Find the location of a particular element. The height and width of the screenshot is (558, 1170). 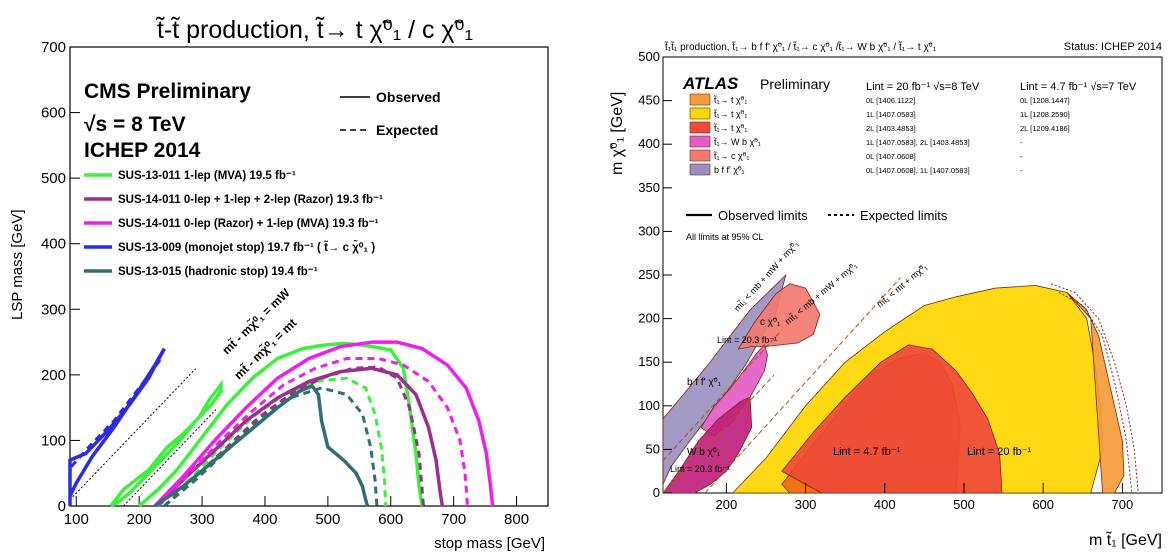

atlas-y-tick-label: 350 is located at coordinates (649, 187).